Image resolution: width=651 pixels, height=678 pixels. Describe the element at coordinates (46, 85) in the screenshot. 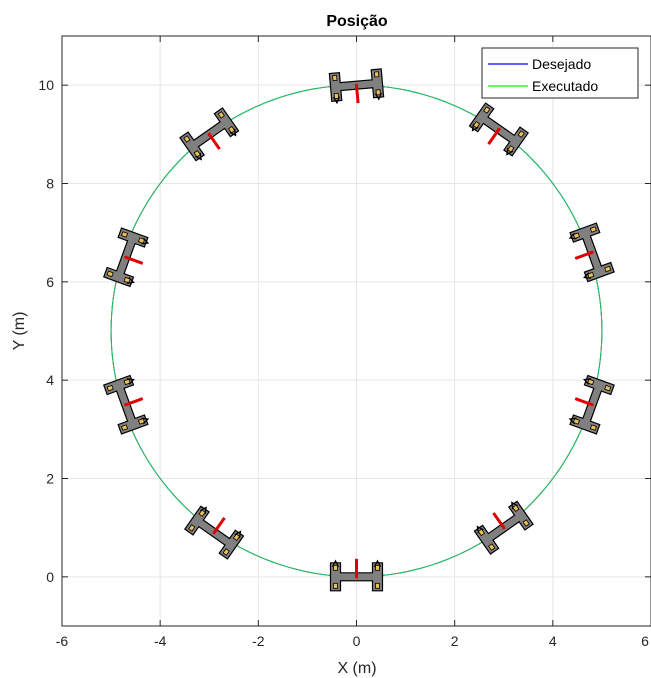

I see `y-tick-label: 10` at that location.